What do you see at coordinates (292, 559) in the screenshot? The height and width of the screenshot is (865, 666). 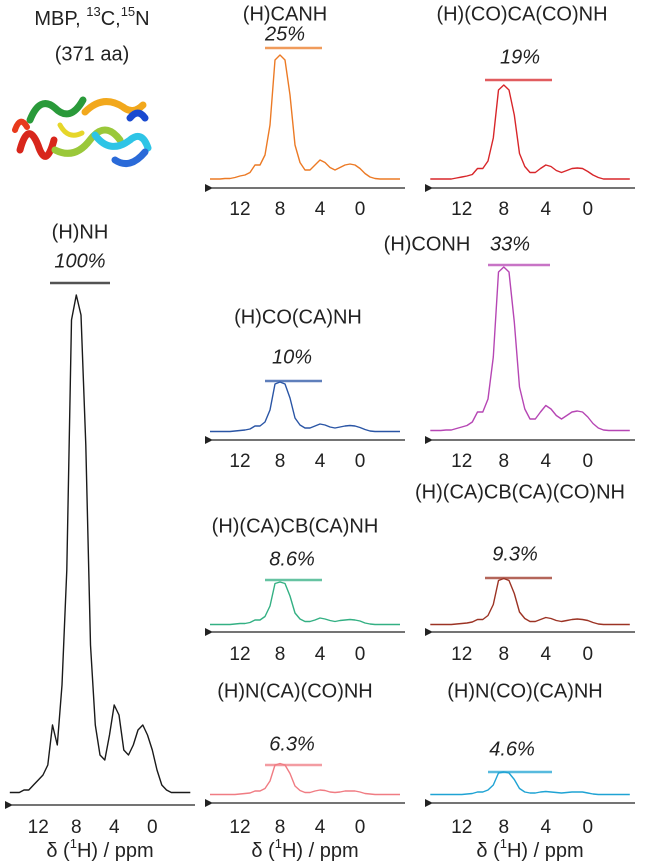 I see `percentage: 8.6%` at bounding box center [292, 559].